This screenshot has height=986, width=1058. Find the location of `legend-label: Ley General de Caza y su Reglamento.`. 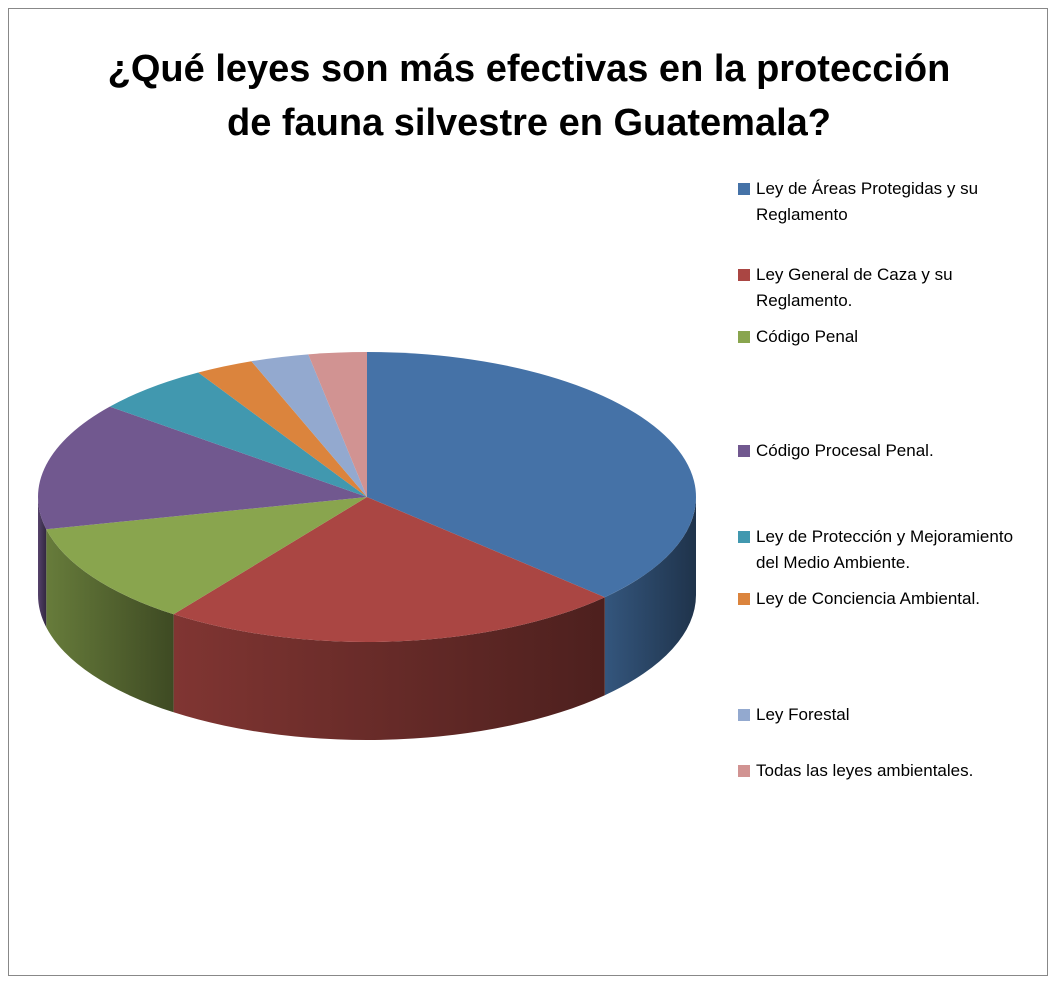

legend-label: Ley General de Caza y su Reglamento. is located at coordinates (854, 287).